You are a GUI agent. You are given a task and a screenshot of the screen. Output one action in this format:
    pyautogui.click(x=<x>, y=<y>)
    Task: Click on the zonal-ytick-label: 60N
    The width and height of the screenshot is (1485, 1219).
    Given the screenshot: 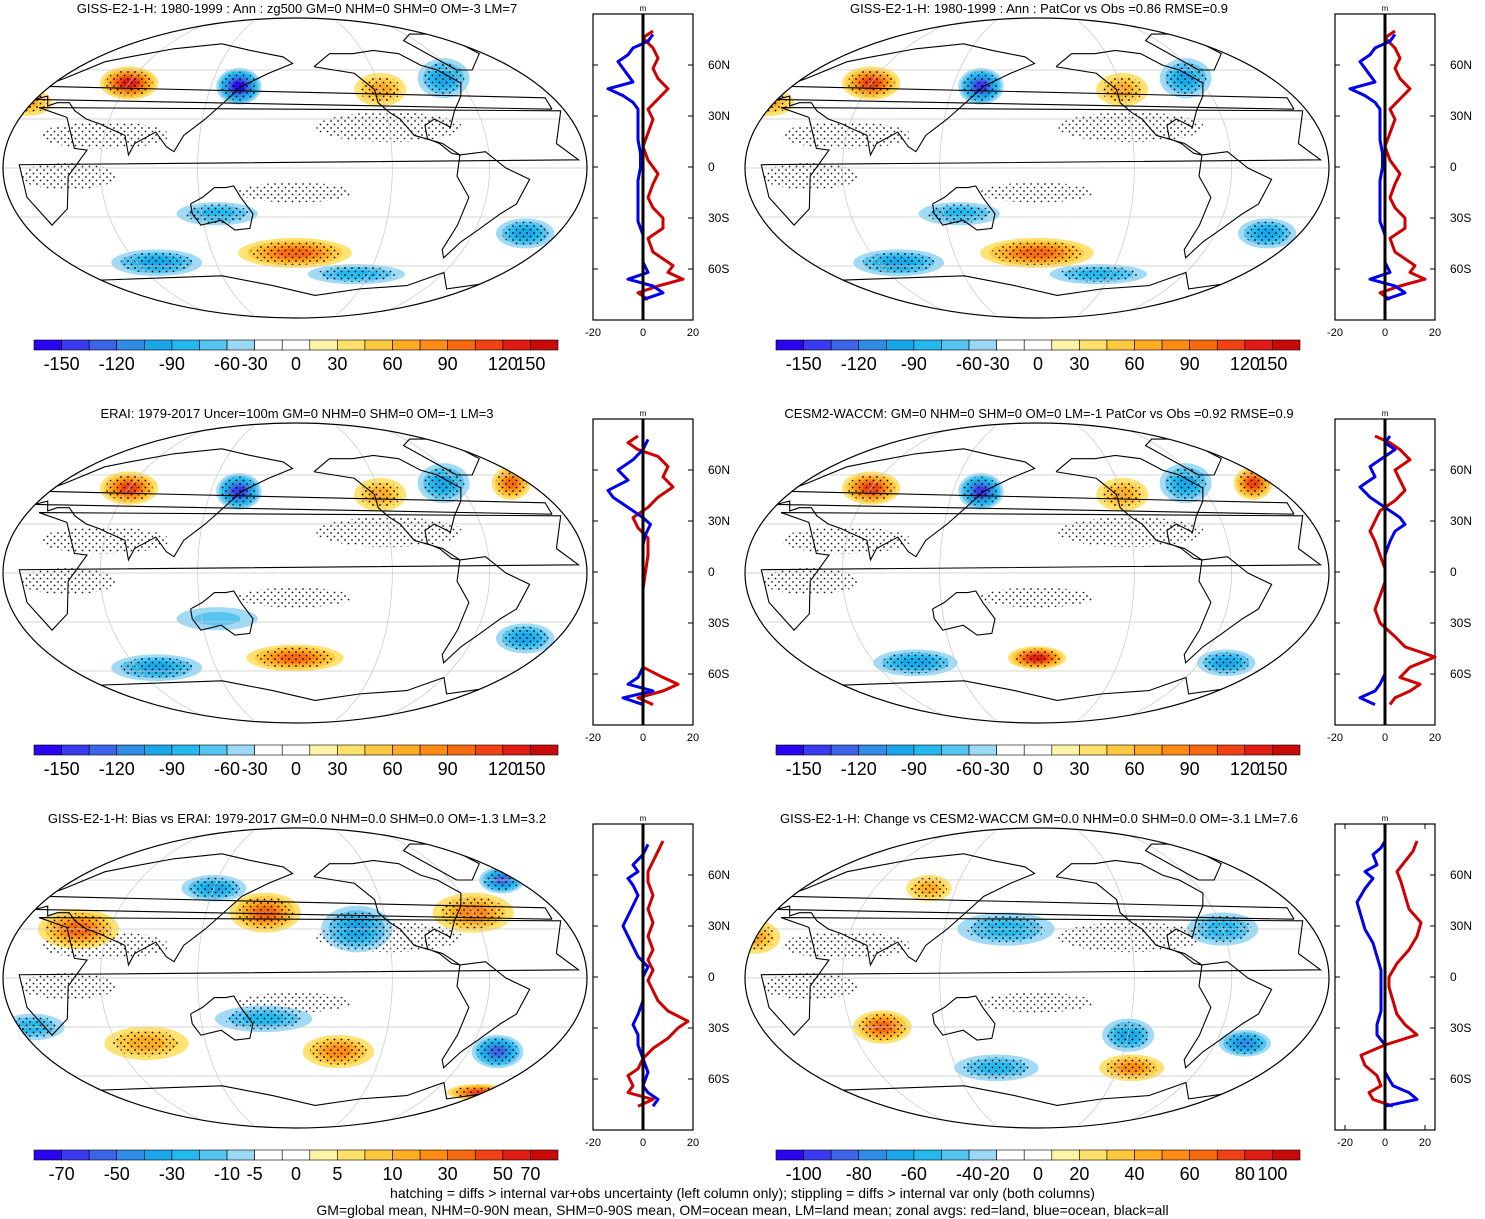 What is the action you would take?
    pyautogui.click(x=1461, y=65)
    